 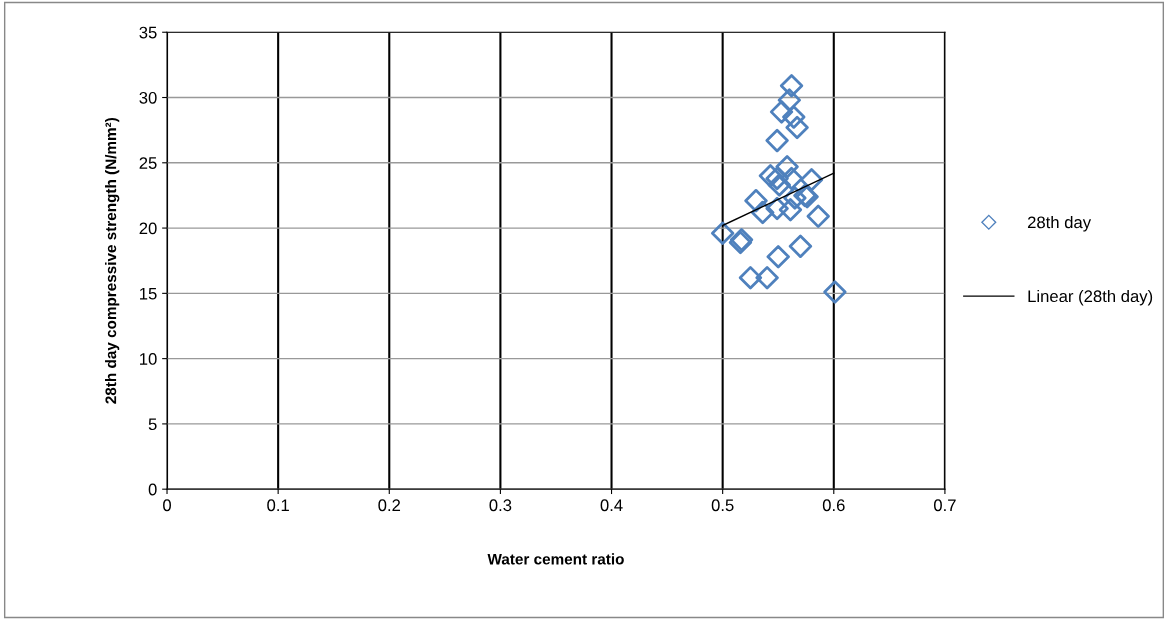 What do you see at coordinates (148, 359) in the screenshot?
I see `y-tick-label: 10` at bounding box center [148, 359].